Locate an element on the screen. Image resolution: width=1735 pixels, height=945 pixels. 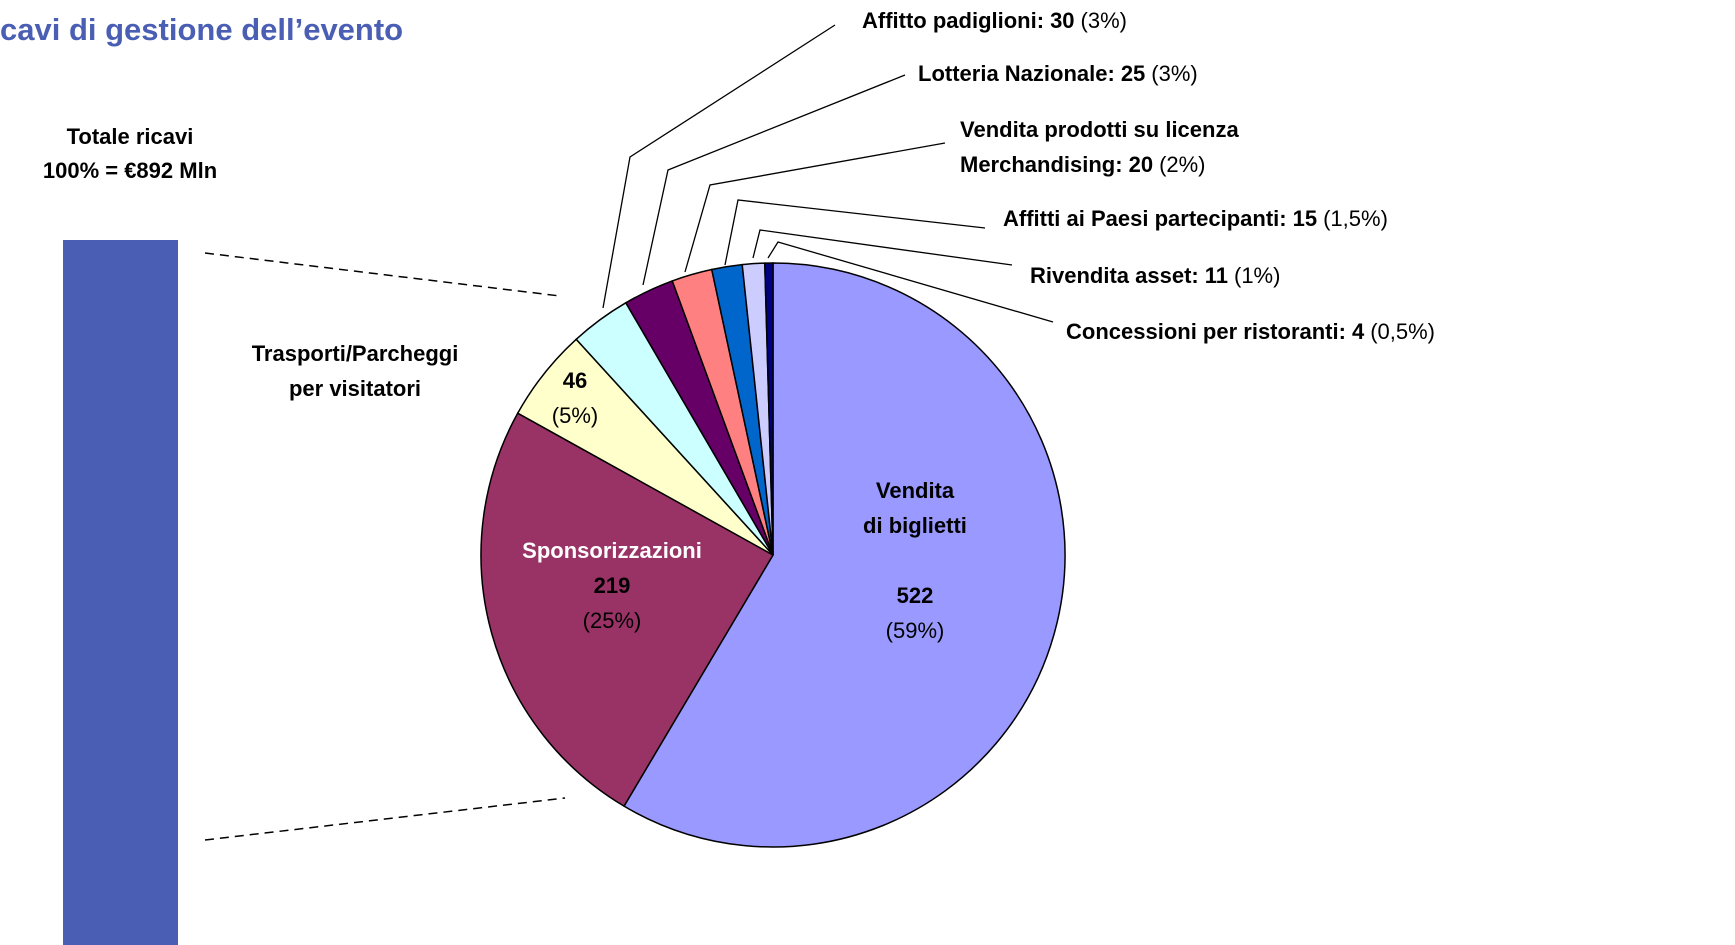
slice-label: Sponsorizzazioni is located at coordinates (612, 550).